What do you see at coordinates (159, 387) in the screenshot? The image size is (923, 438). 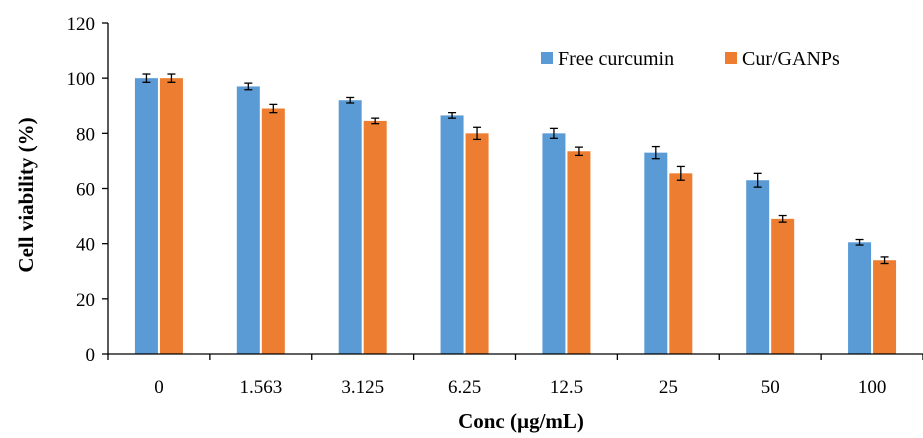 I see `x-tick-label: 0` at bounding box center [159, 387].